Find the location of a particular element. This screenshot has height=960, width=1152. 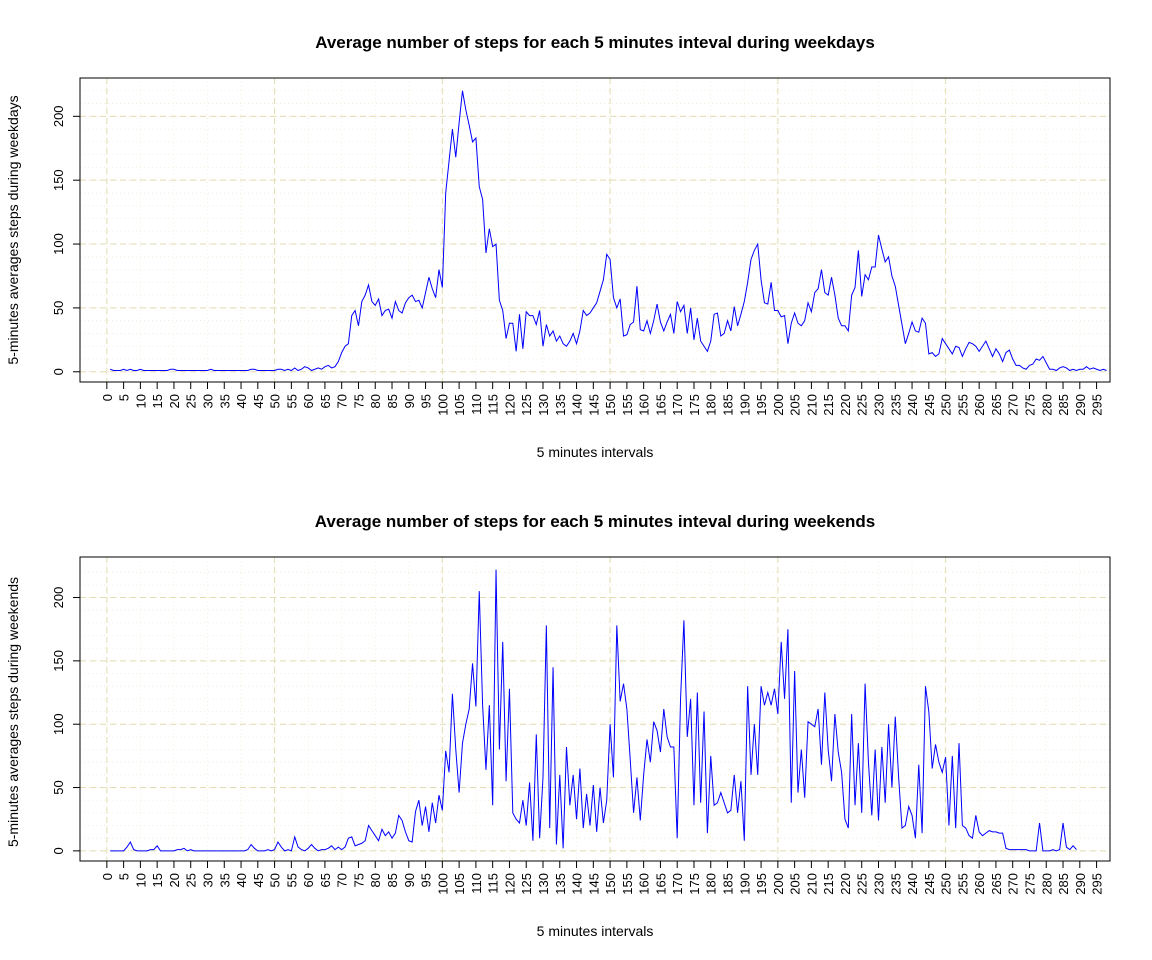

weekends-x-tick-label: 35 is located at coordinates (224, 880).